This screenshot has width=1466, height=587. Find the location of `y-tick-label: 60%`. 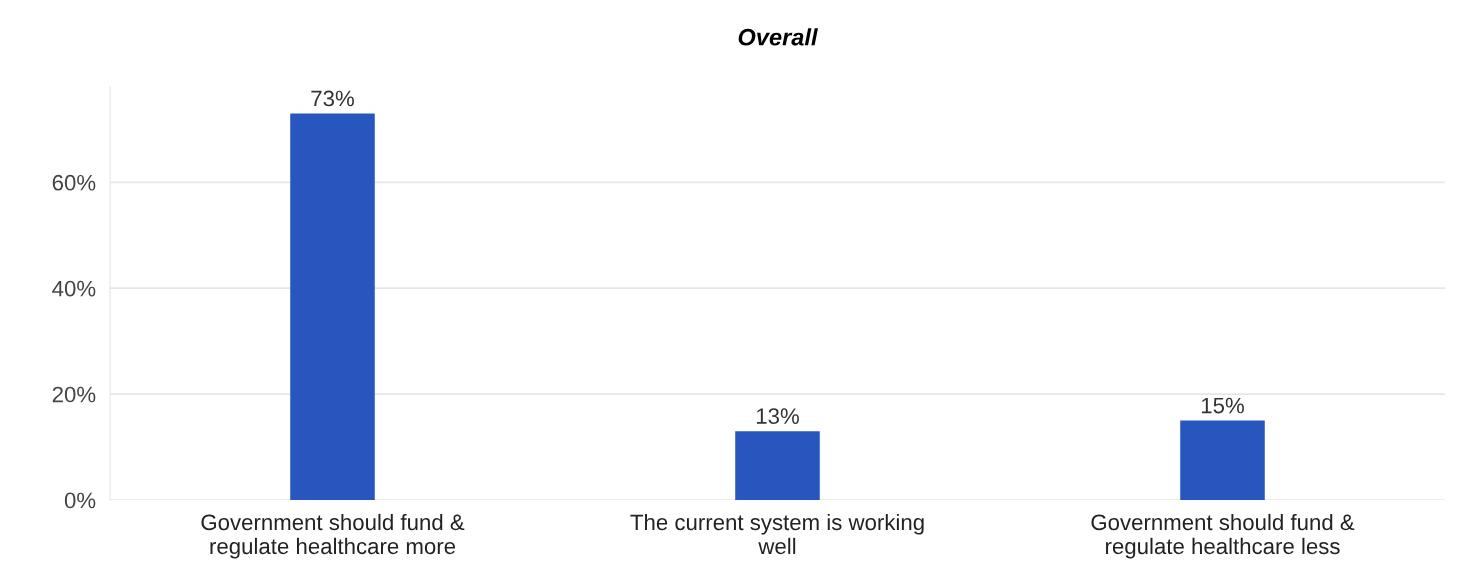

y-tick-label: 60% is located at coordinates (74, 182).